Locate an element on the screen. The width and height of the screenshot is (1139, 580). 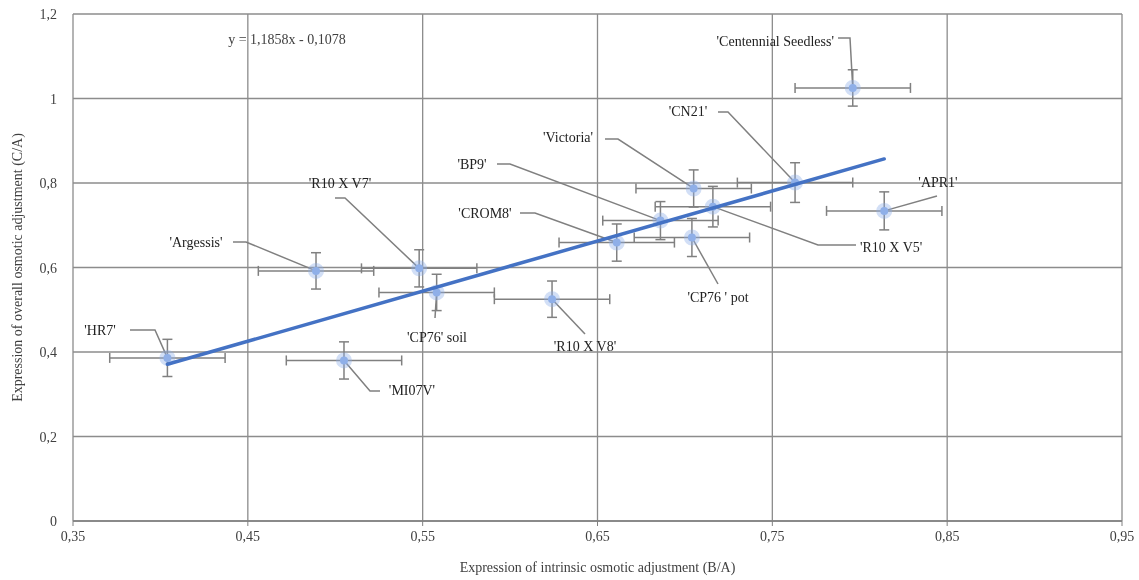
annotation: 'BP9' is located at coordinates (472, 164).